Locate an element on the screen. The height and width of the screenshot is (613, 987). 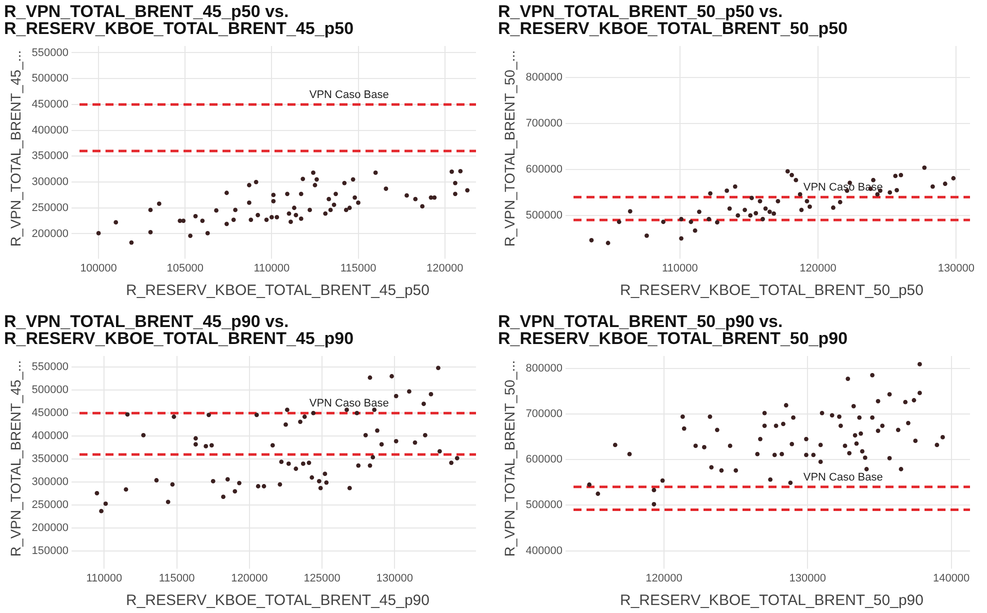
x-tick-label: 105000 is located at coordinates (185, 268).